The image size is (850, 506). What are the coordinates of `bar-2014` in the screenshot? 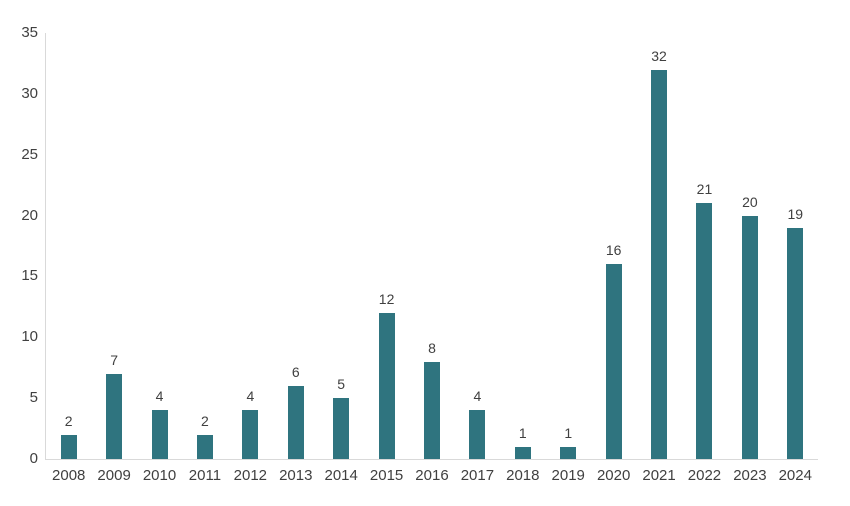 It's located at (341, 428).